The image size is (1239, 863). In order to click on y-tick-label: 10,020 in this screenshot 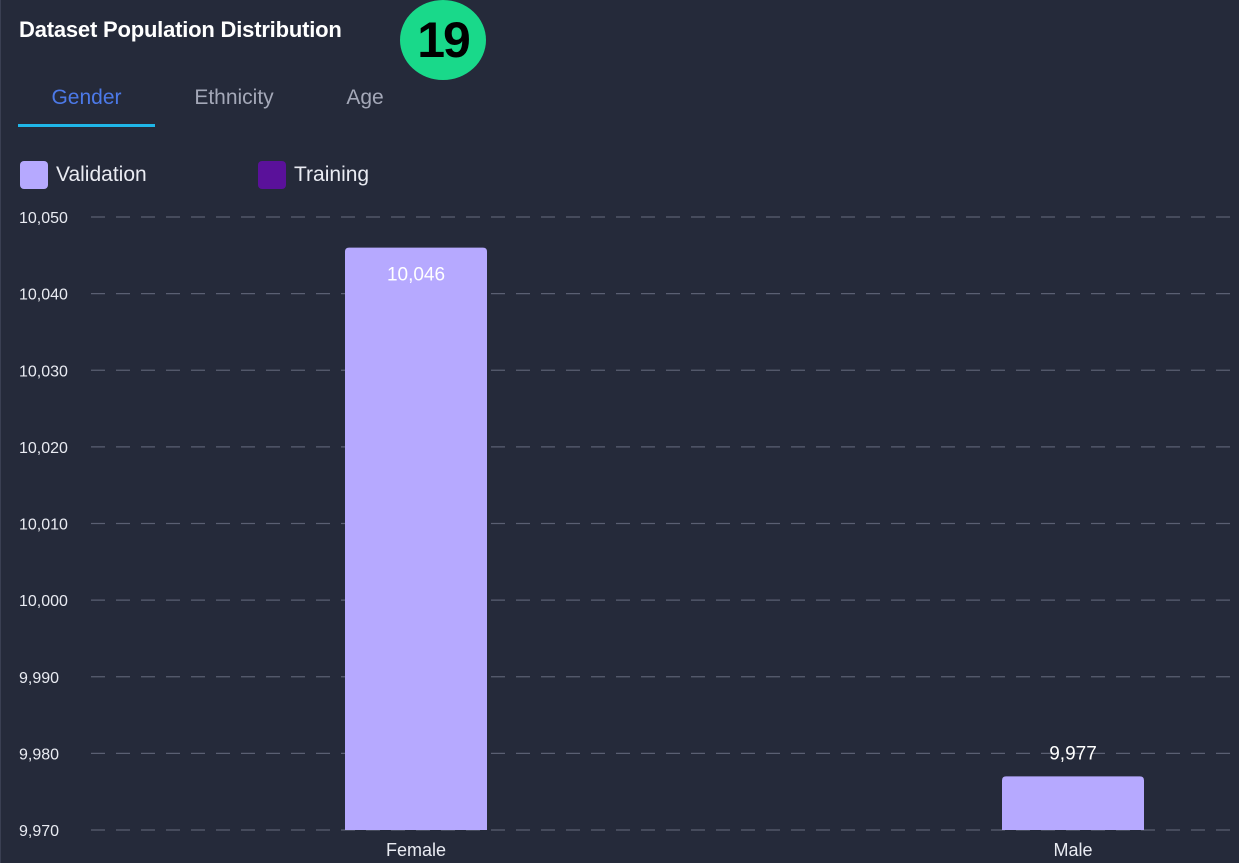, I will do `click(43, 448)`.